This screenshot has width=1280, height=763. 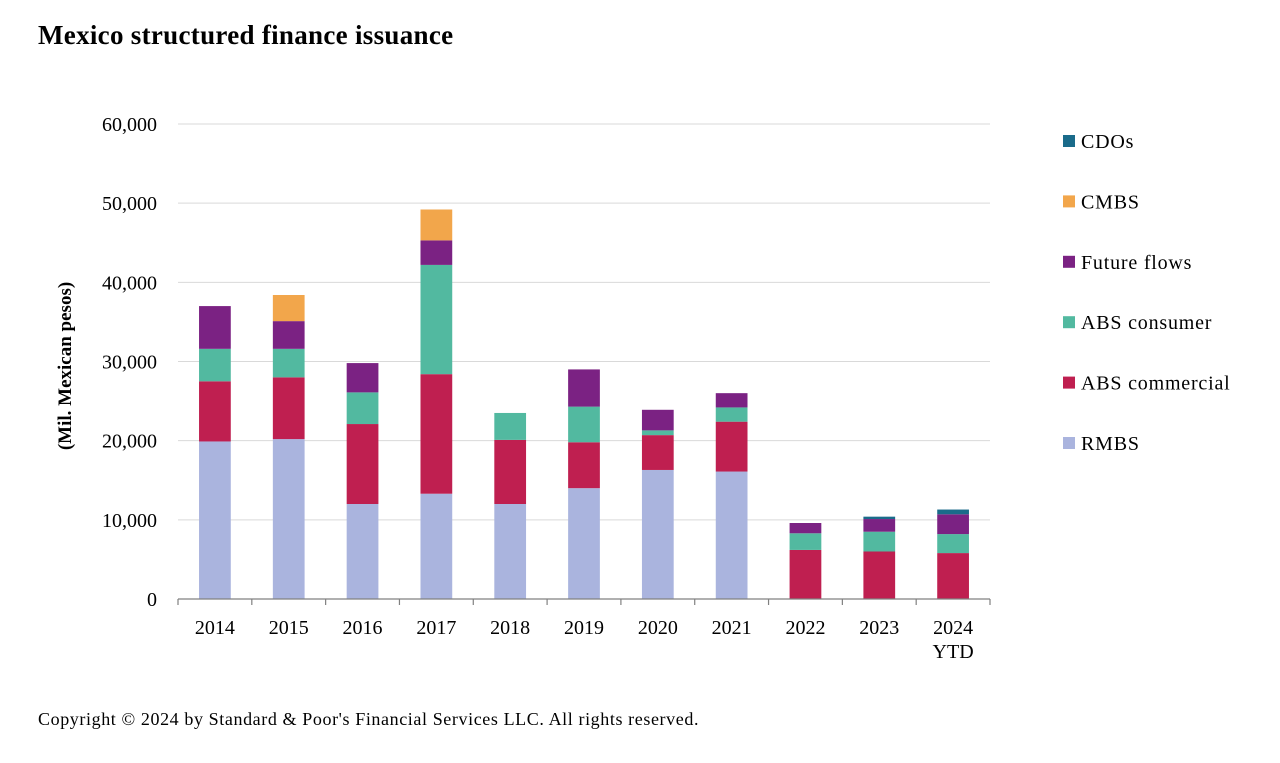 I want to click on legend-label: ABS commercial, so click(x=1156, y=384).